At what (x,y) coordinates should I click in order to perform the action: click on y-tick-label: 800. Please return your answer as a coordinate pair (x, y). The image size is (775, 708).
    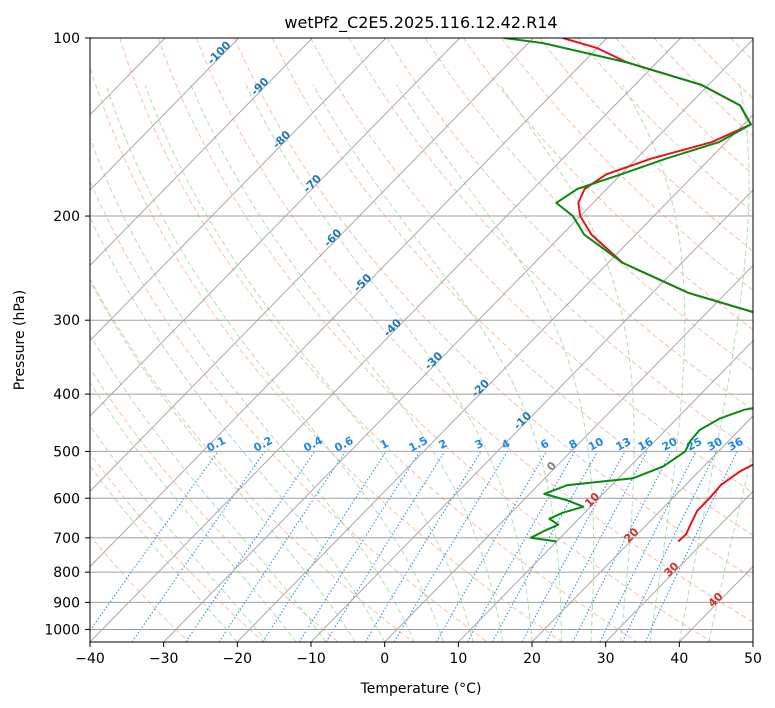
    Looking at the image, I should click on (66, 573).